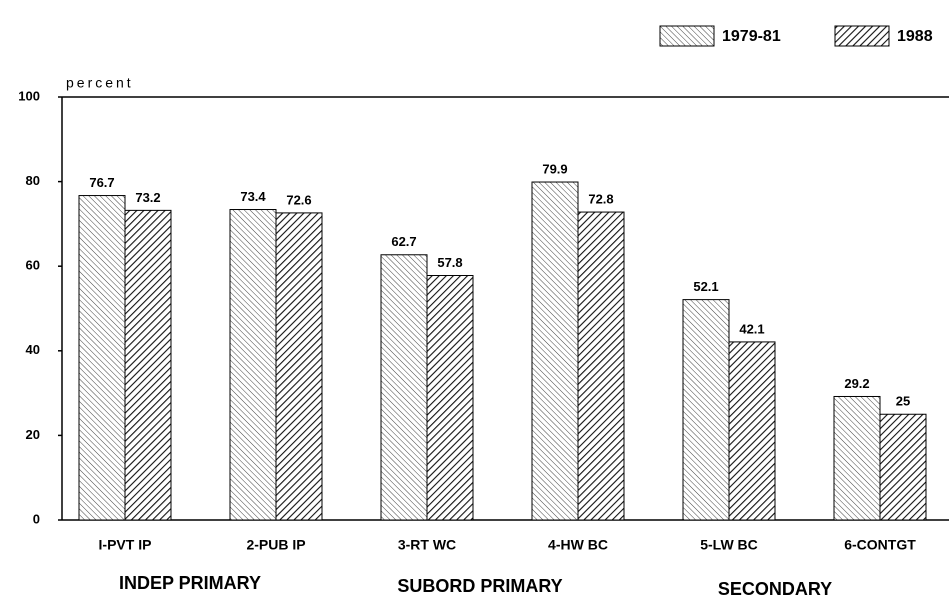 Image resolution: width=949 pixels, height=607 pixels. Describe the element at coordinates (33, 265) in the screenshot. I see `y-tick-label: 60` at that location.